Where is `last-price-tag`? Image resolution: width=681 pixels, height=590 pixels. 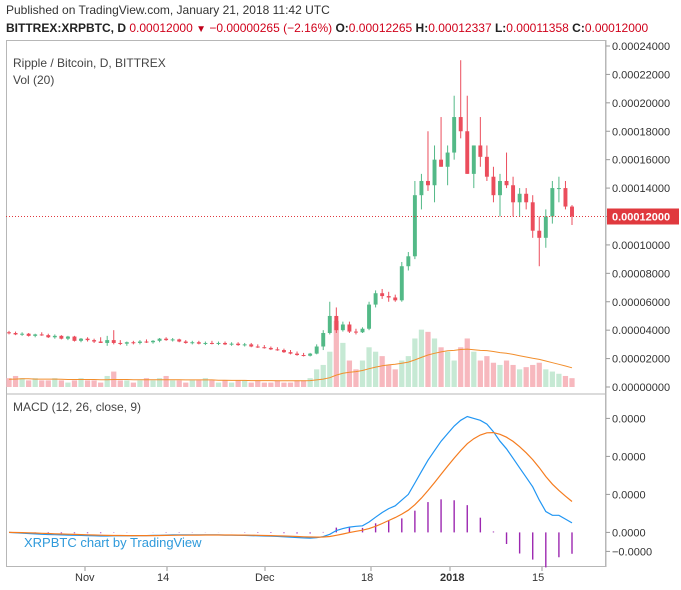
last-price-tag is located at coordinates (643, 216).